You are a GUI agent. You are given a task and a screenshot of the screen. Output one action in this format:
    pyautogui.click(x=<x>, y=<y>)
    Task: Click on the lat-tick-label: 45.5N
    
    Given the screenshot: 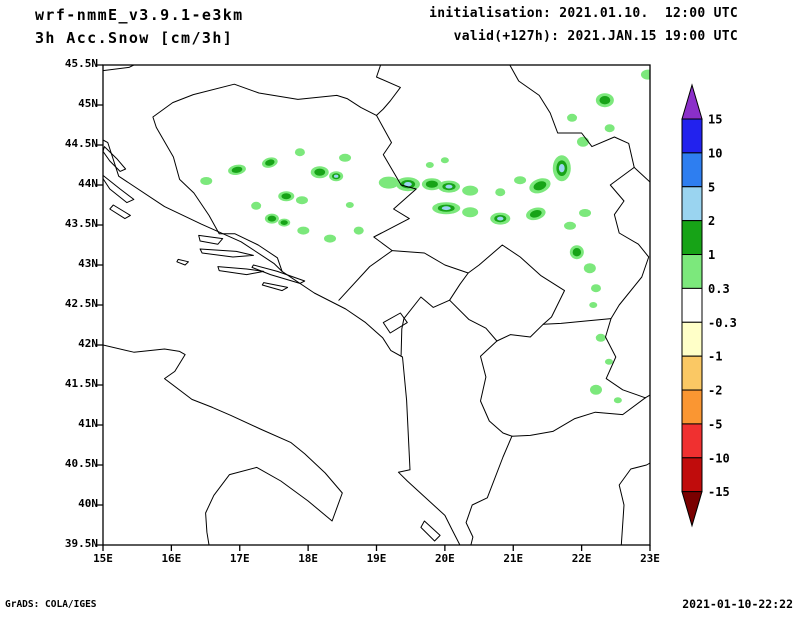 What is the action you would take?
    pyautogui.click(x=81, y=63)
    